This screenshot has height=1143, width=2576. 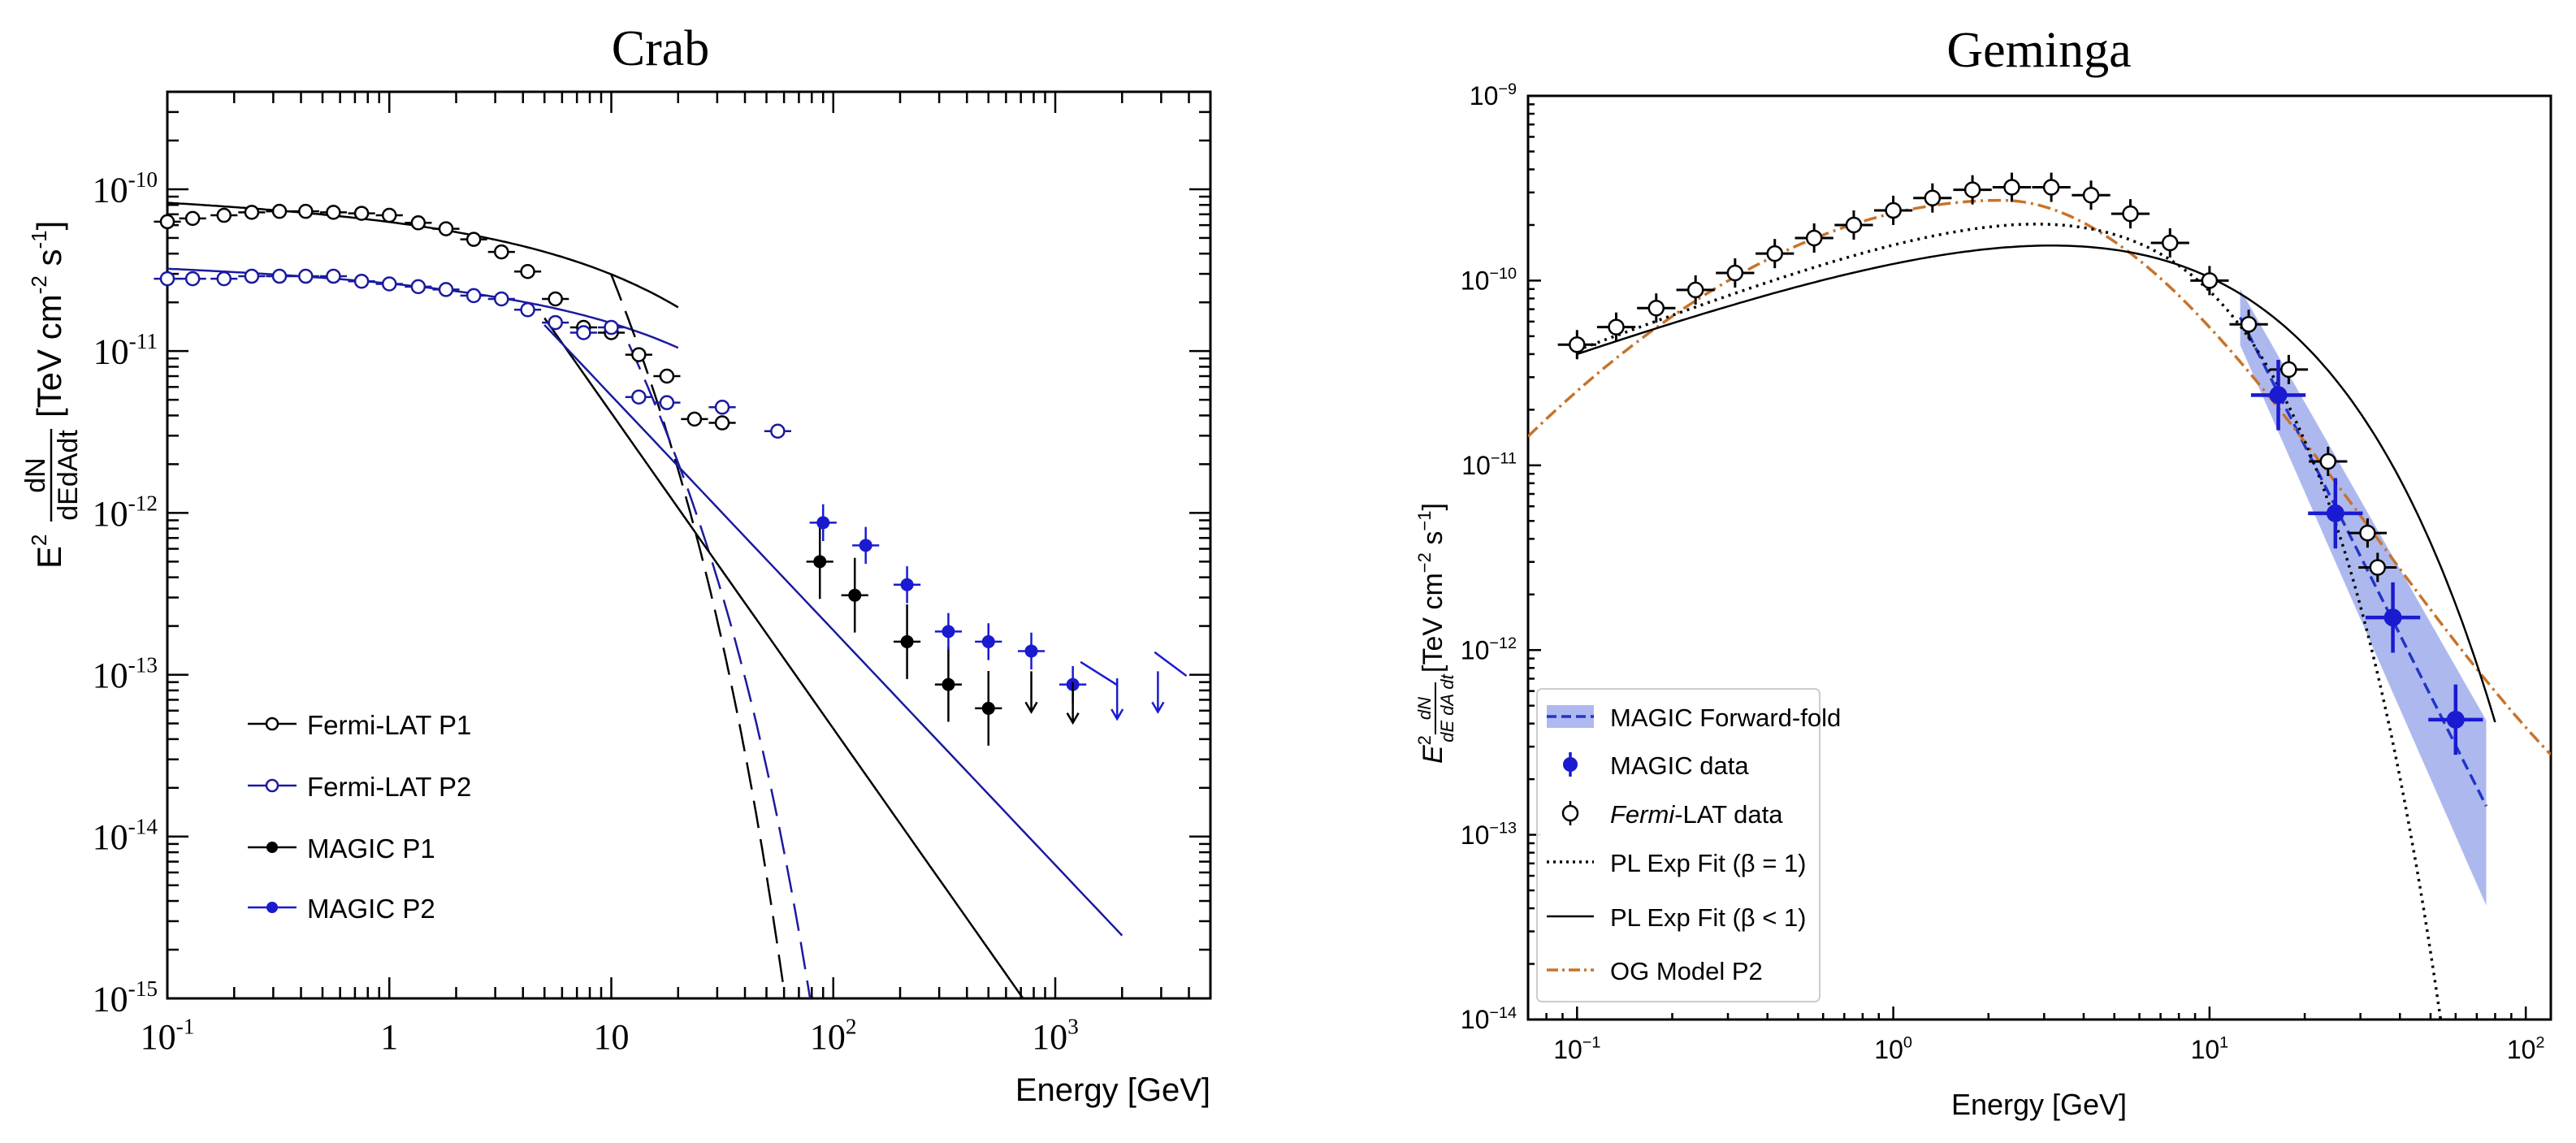 I want to click on geminga-legend-pl-exp-beta1-label: PL Exp Fit (β = 1), so click(x=1708, y=863).